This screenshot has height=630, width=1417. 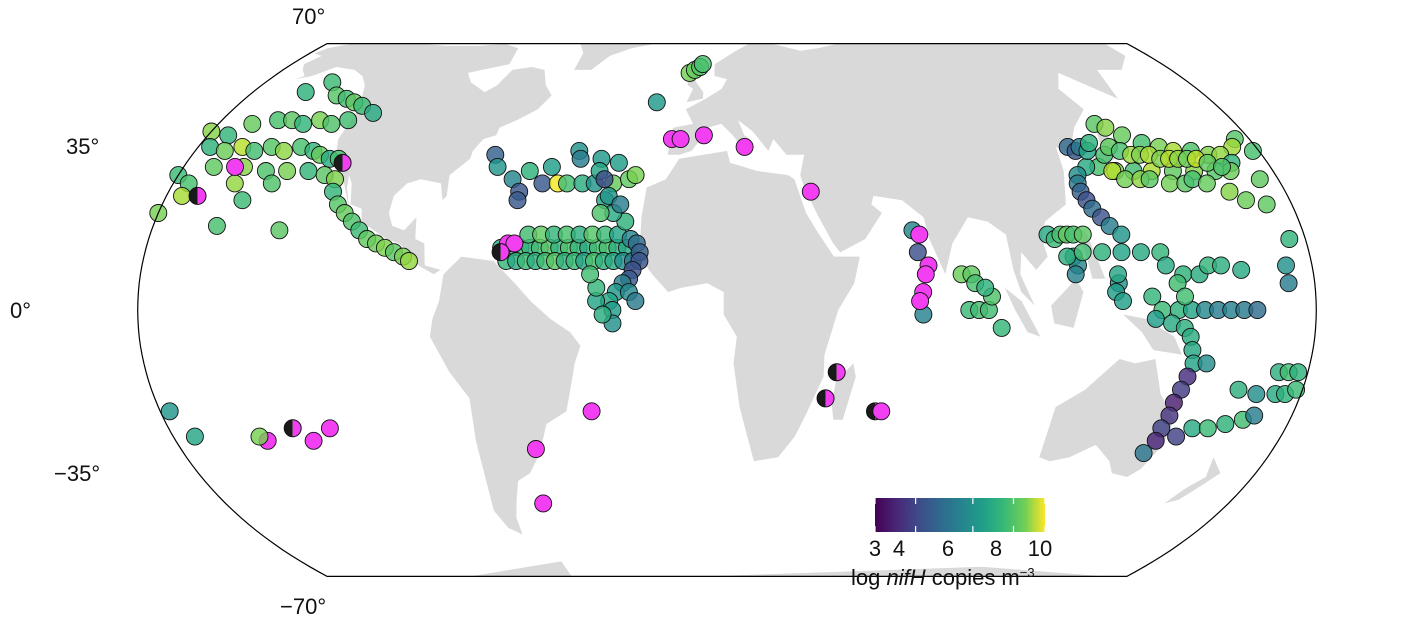 What do you see at coordinates (745, 59) in the screenshot?
I see `land-scandinavia` at bounding box center [745, 59].